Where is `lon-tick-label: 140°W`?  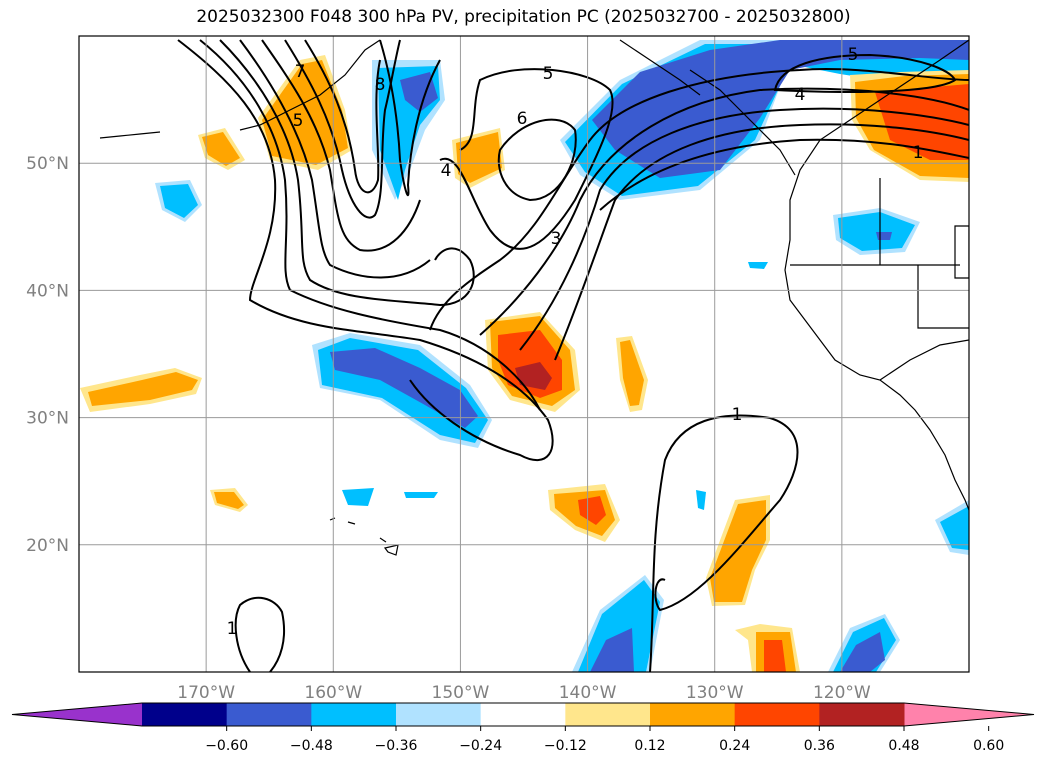 lon-tick-label: 140°W is located at coordinates (588, 693).